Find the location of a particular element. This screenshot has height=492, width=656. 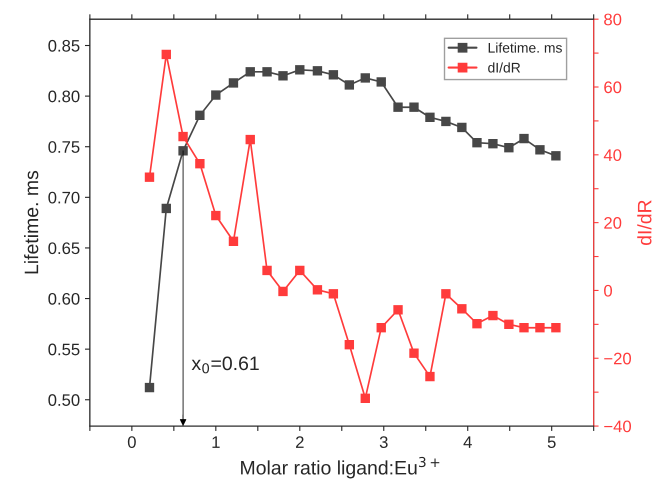

y-axis-title: Lifetime. ms is located at coordinates (31, 222).